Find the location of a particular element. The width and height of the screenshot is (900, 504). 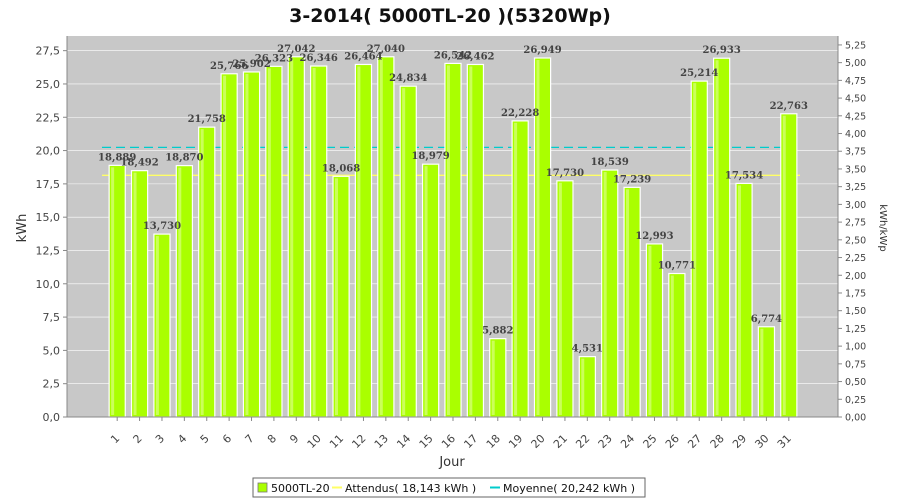

y-right-tick-label: 5,00 is located at coordinates (855, 63).